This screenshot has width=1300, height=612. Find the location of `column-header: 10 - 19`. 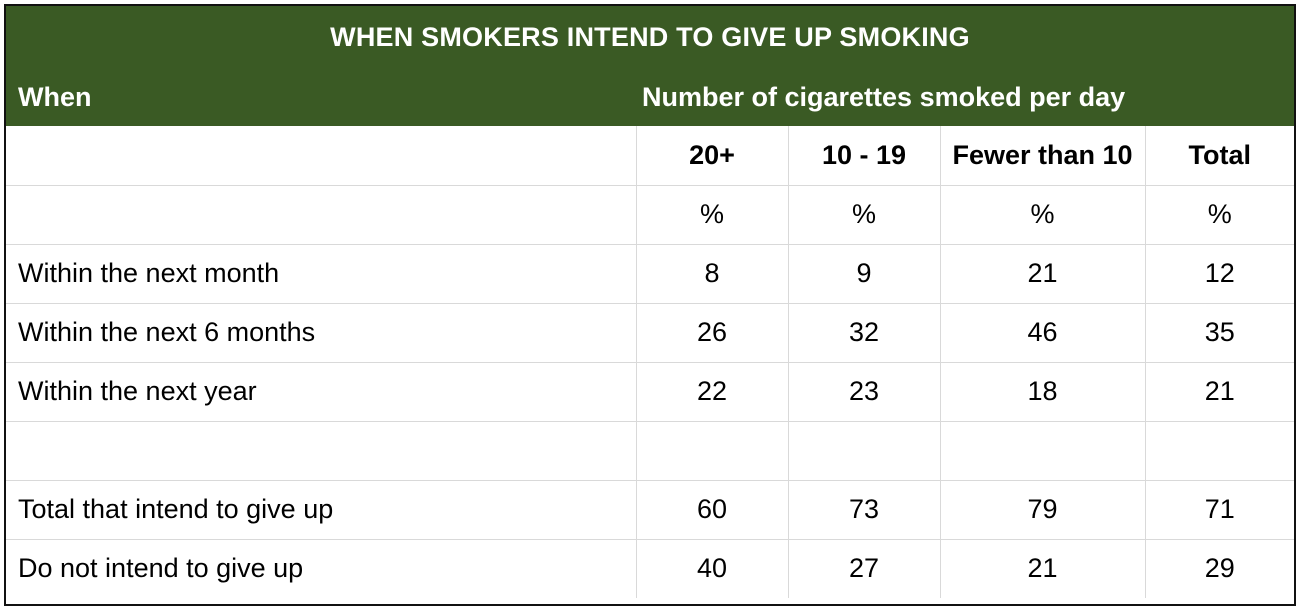

column-header: 10 - 19 is located at coordinates (863, 156).